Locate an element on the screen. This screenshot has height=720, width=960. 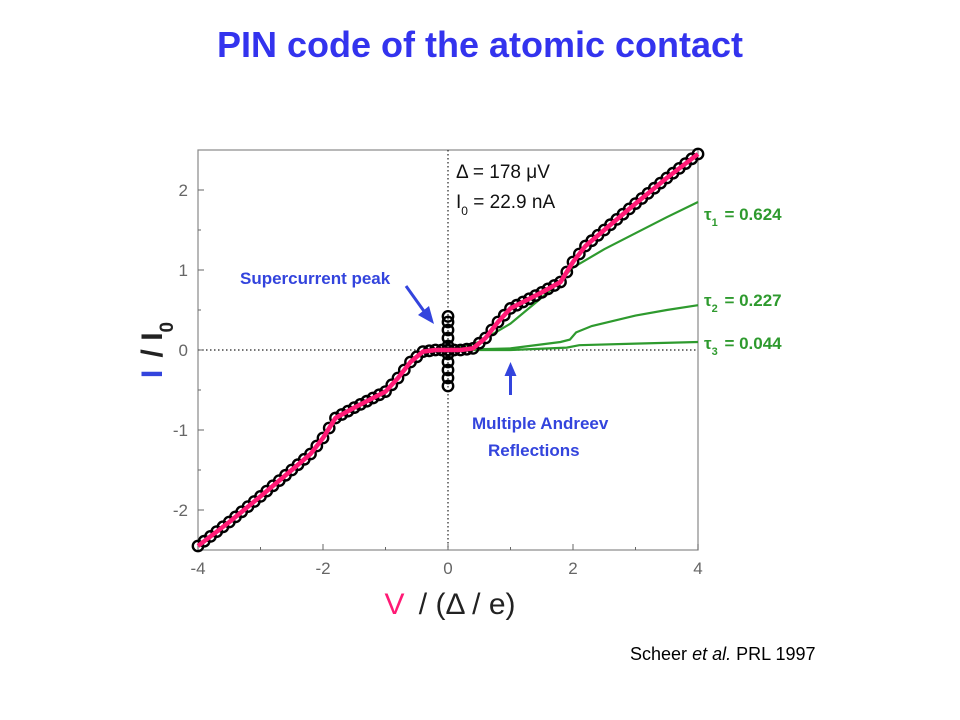
y-axis-label: I / I0 is located at coordinates (157, 350).